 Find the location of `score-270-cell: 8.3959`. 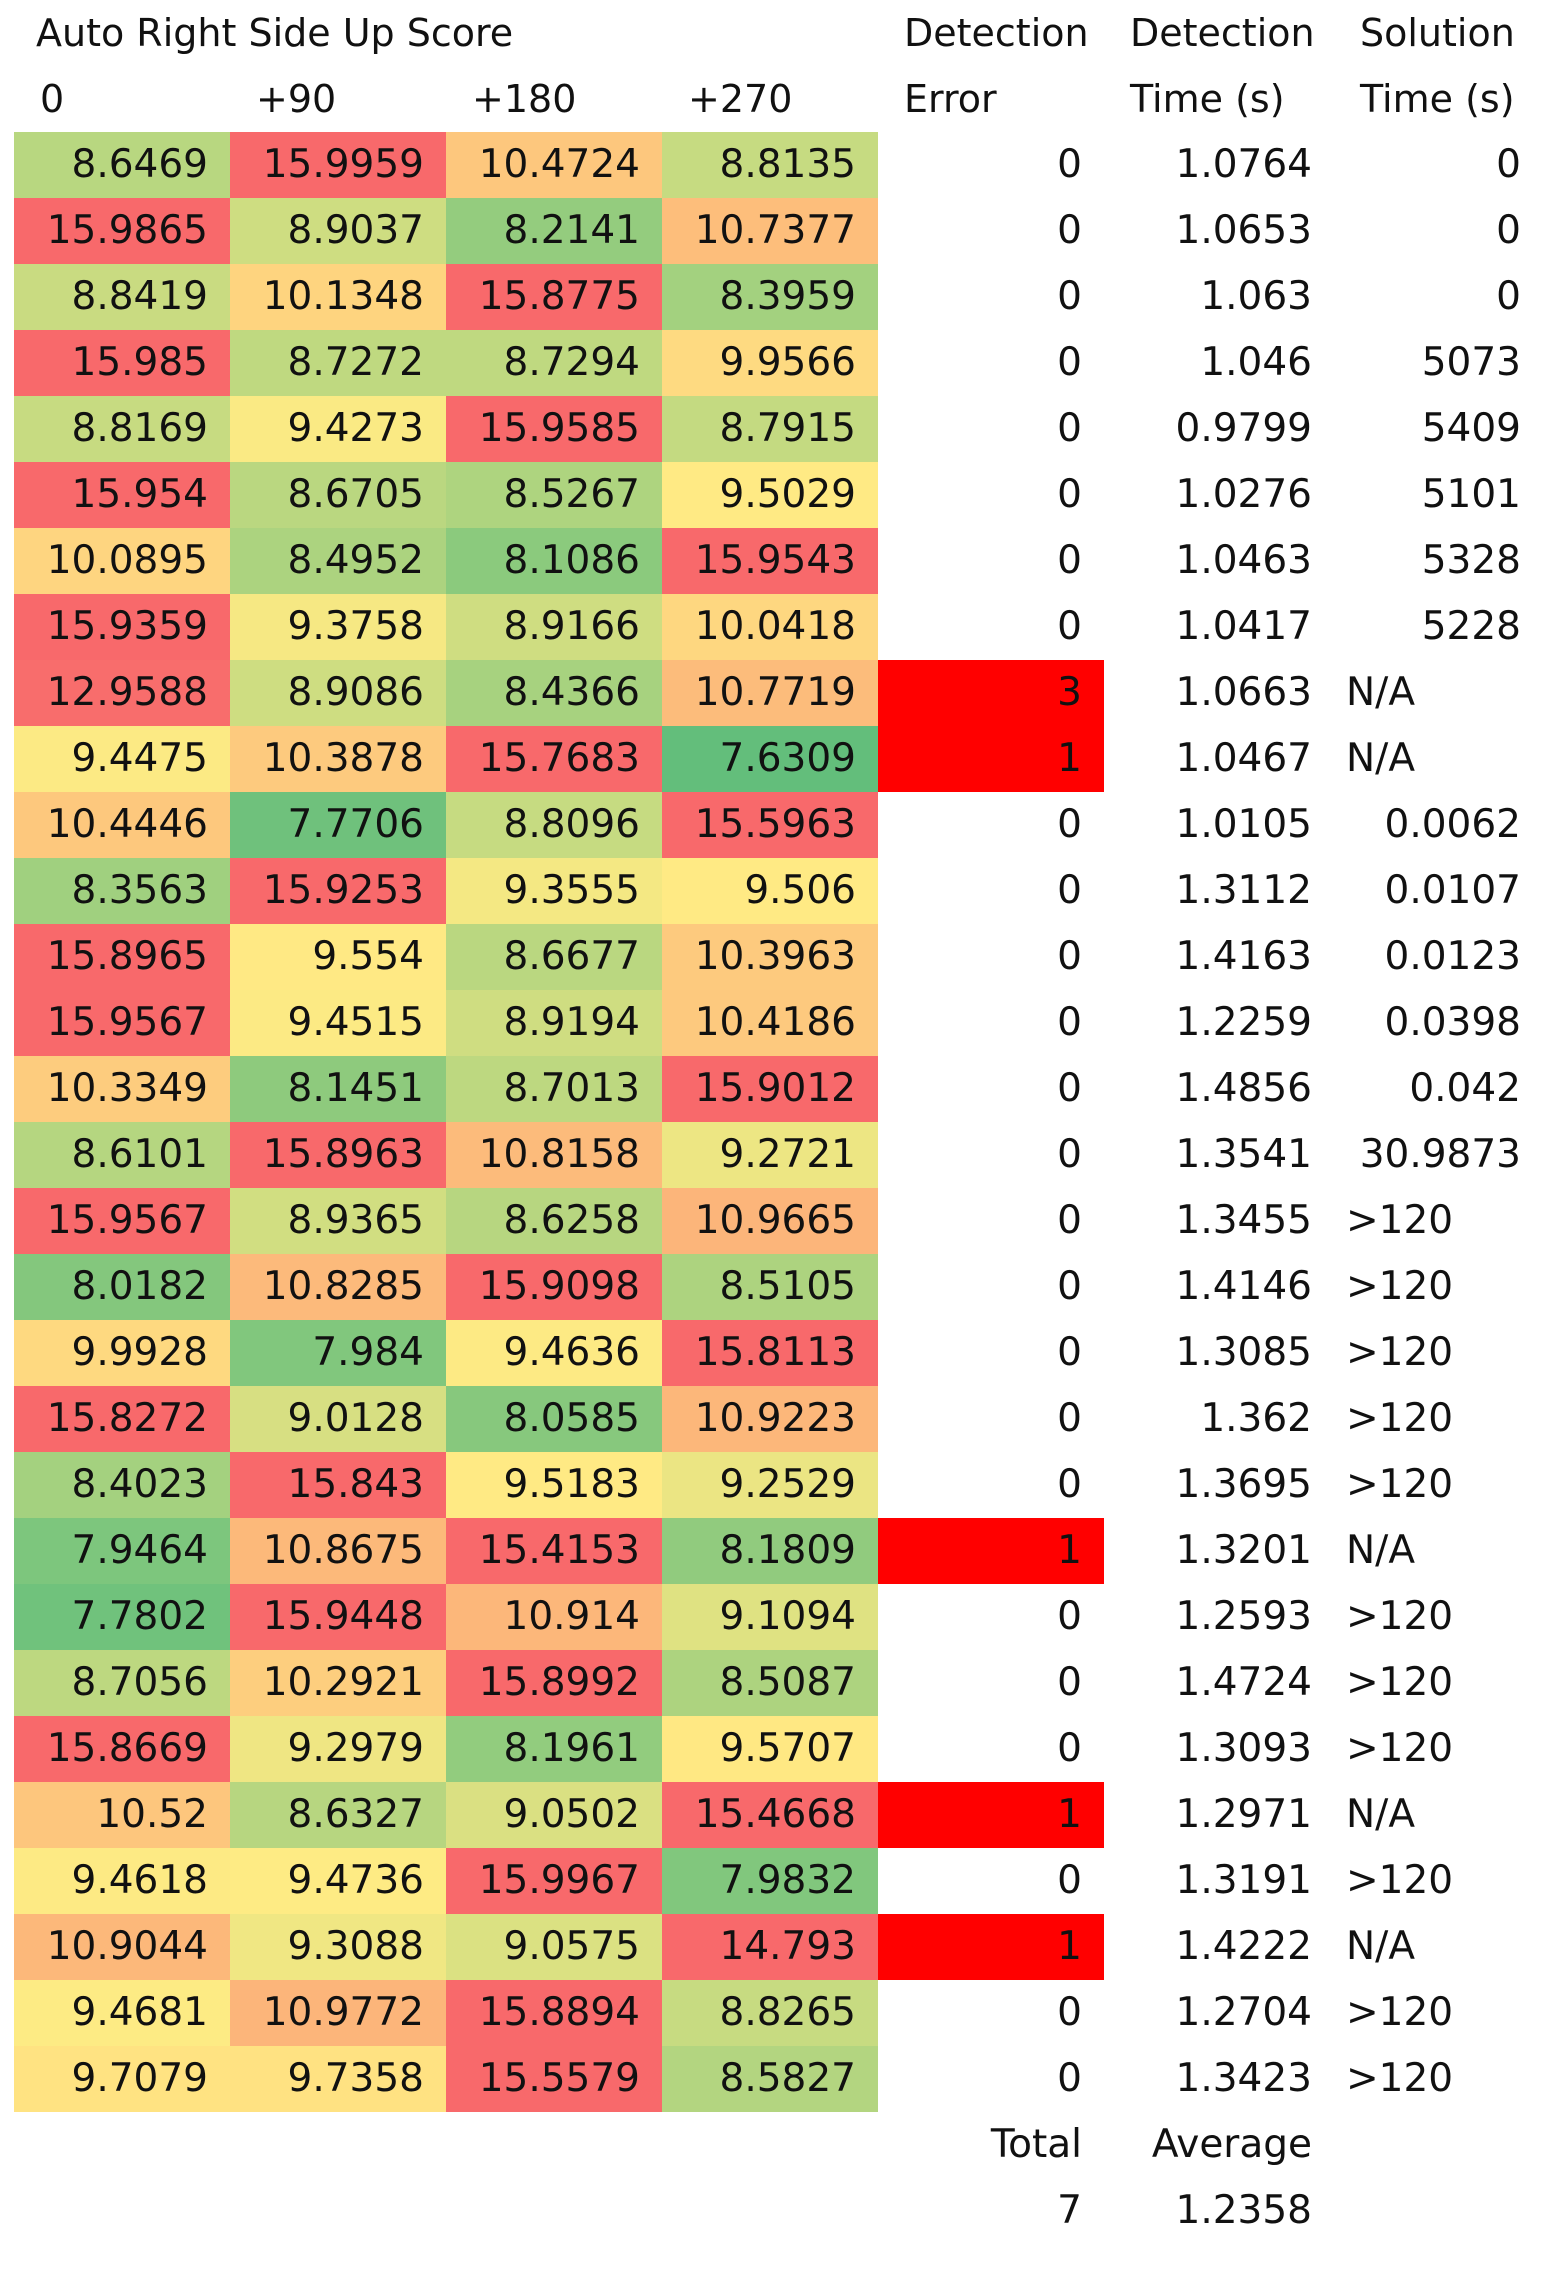

score-270-cell: 8.3959 is located at coordinates (770, 297).